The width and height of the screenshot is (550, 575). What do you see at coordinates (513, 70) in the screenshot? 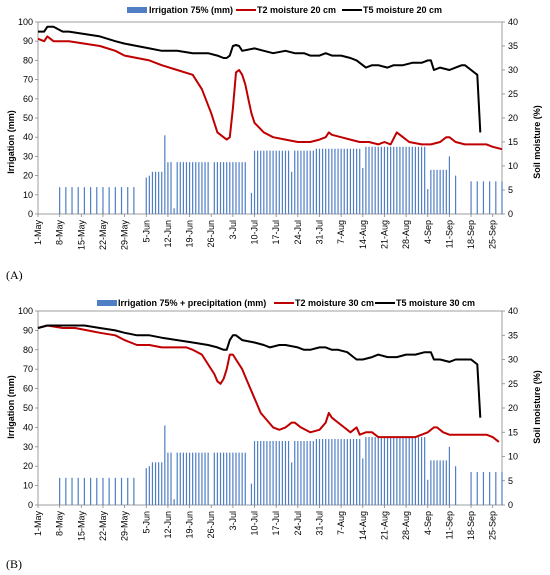
I see `y2-tick-label-a: 30` at bounding box center [513, 70].